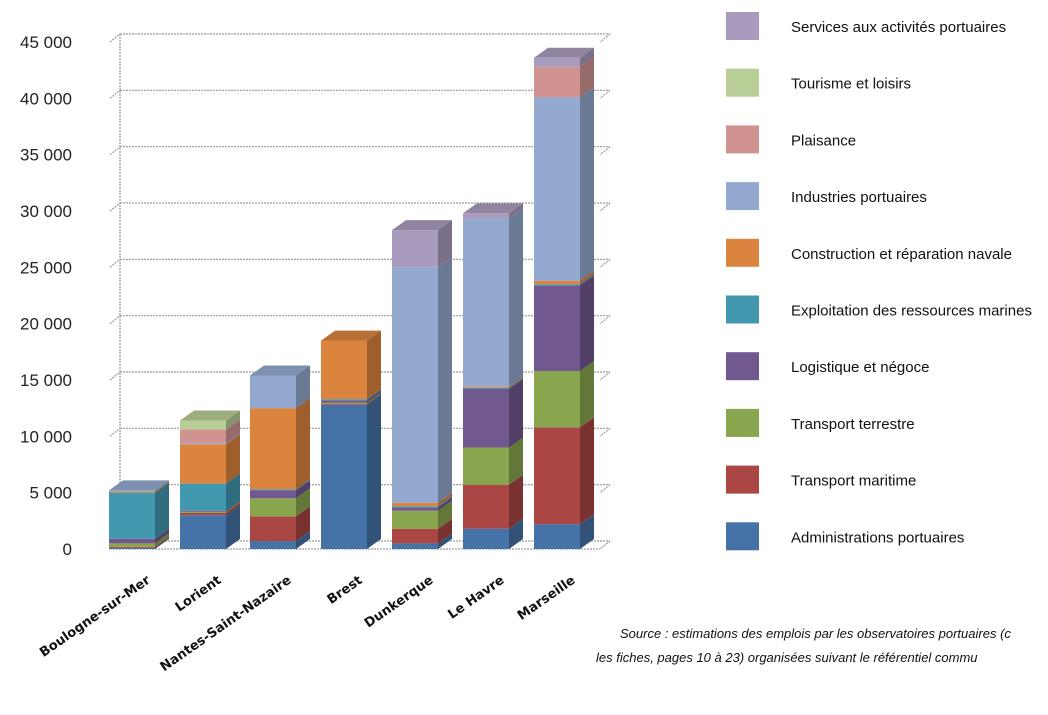  I want to click on legend-label: Transport terrestre, so click(853, 424).